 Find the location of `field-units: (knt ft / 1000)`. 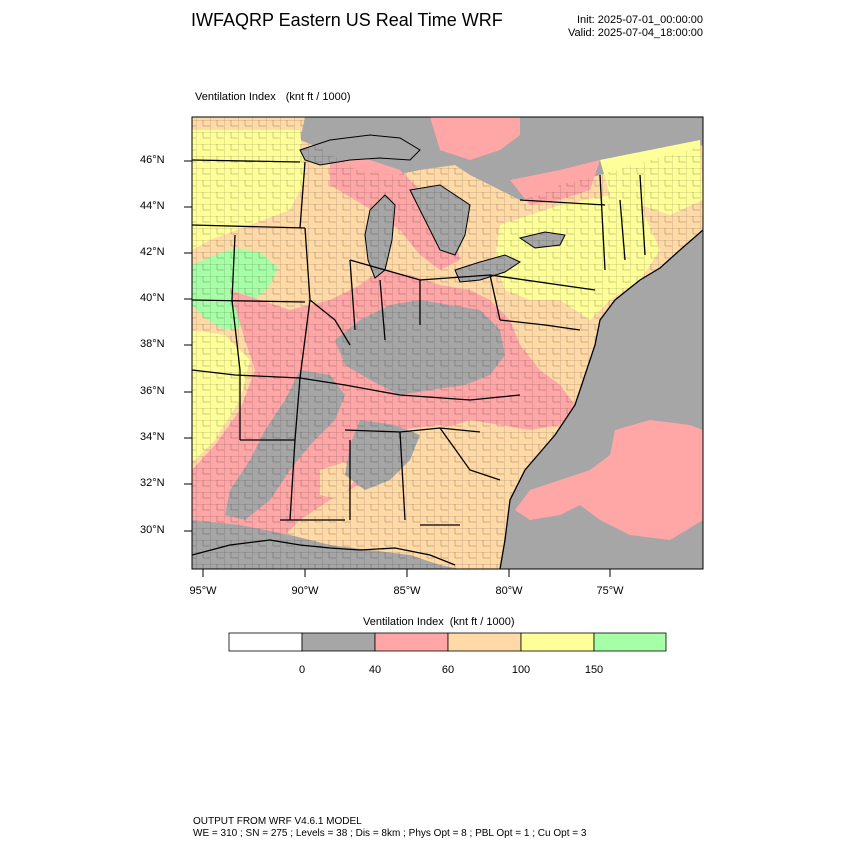

field-units: (knt ft / 1000) is located at coordinates (318, 97).